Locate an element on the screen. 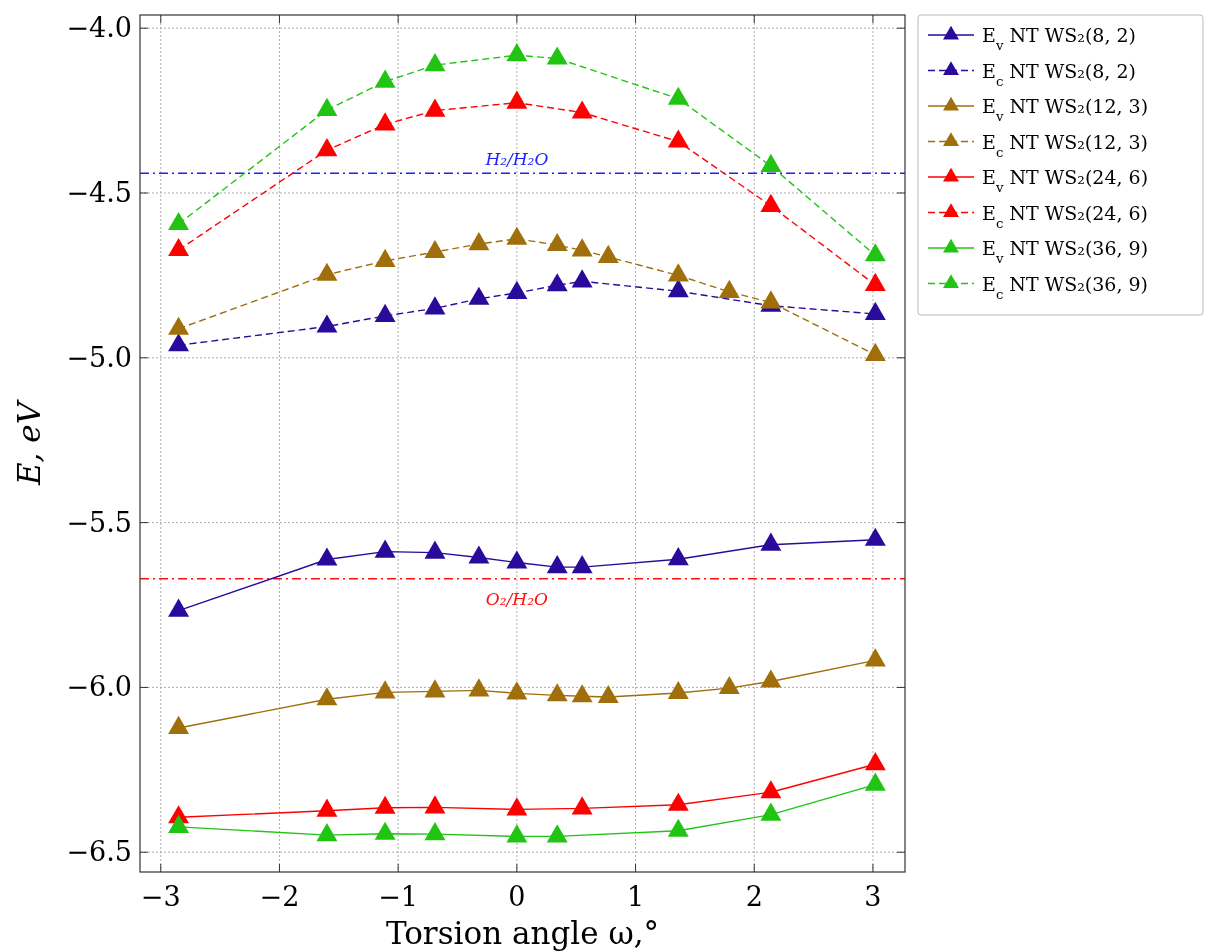 Image resolution: width=1205 pixels, height=951 pixels. legend-label: E$_{v}$ NT WS₂(24, 6) is located at coordinates (1065, 180).